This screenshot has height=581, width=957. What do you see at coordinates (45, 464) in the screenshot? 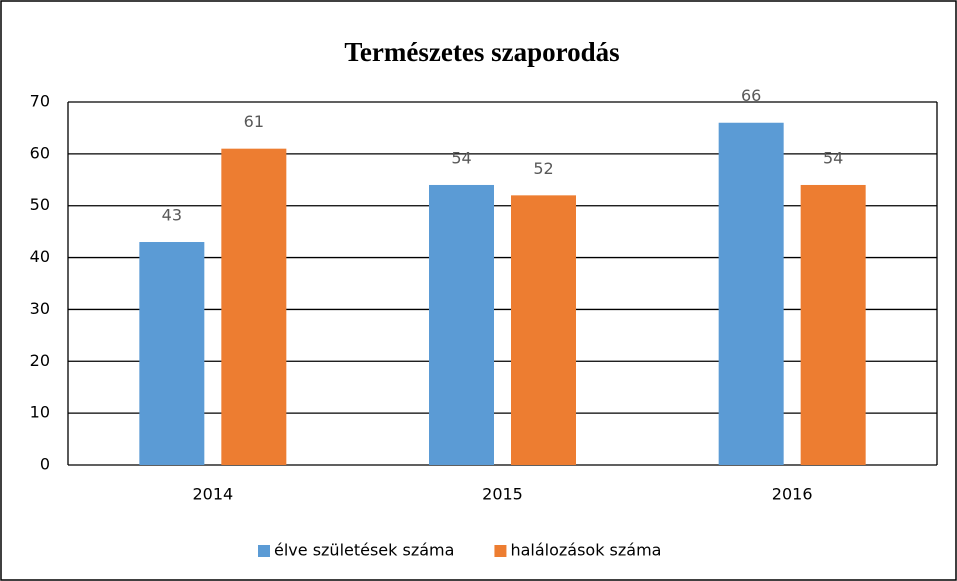
I see `y-tick-label: 0` at bounding box center [45, 464].